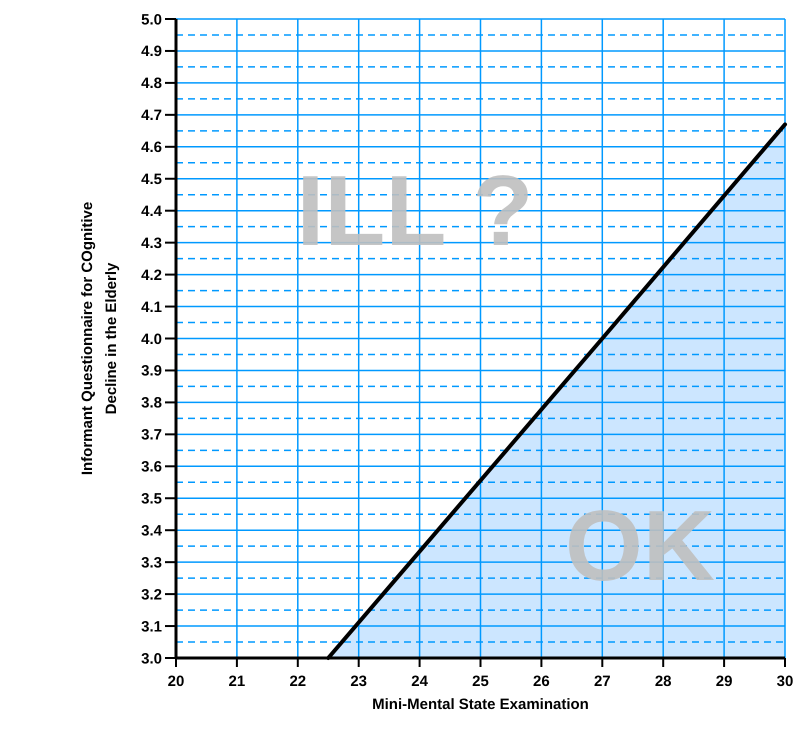 The height and width of the screenshot is (742, 800). Describe the element at coordinates (480, 704) in the screenshot. I see `x-axis-title: Mini-Mental State Examination` at that location.